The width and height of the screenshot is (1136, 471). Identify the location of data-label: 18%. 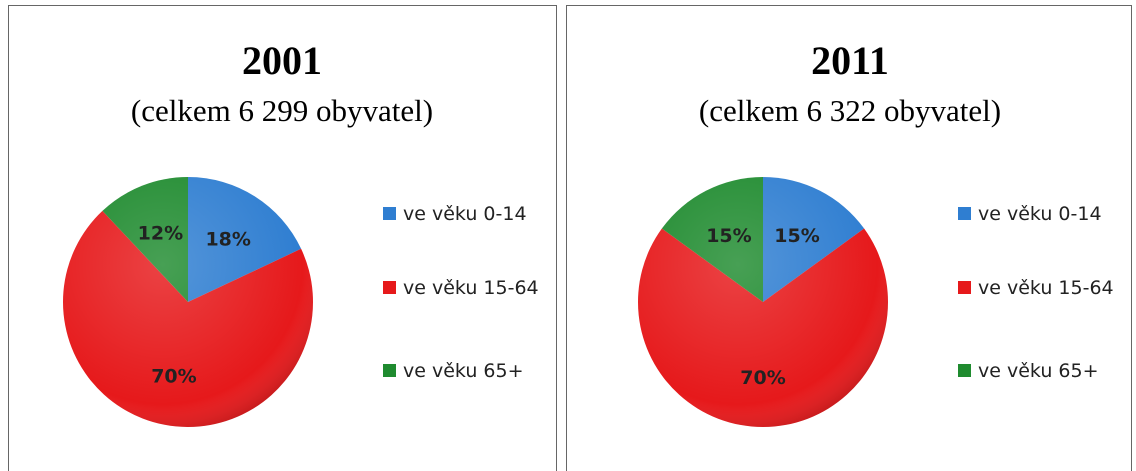
(227, 240).